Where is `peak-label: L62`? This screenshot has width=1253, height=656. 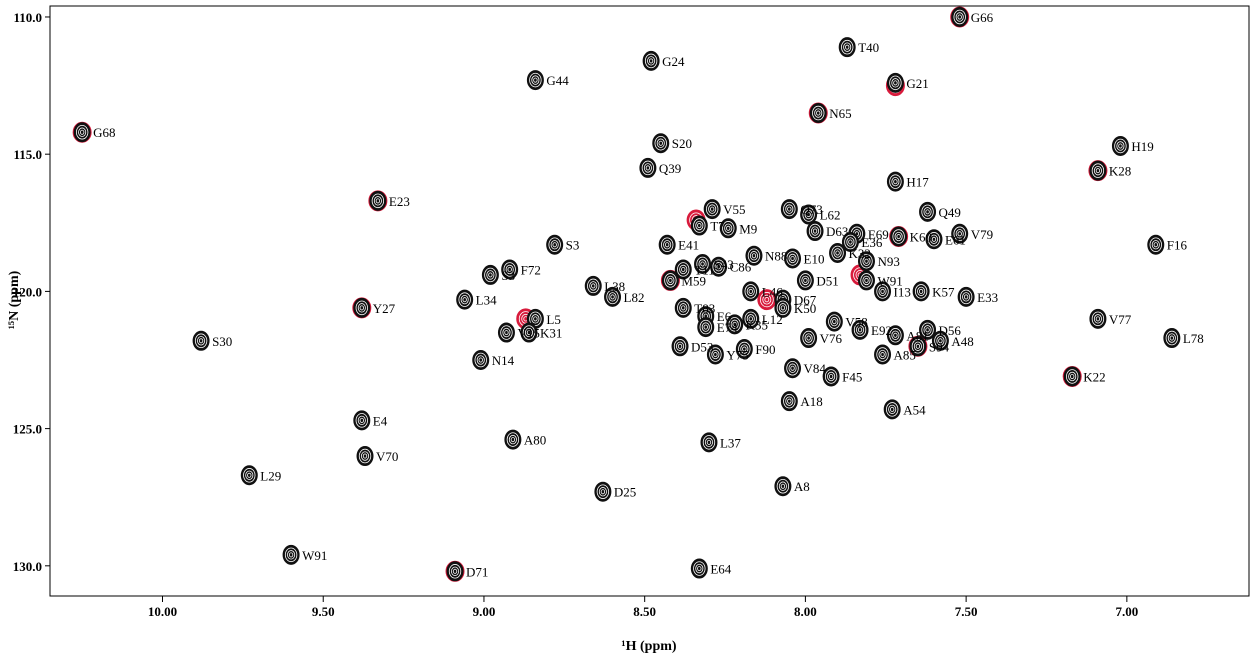
peak-label: L62 is located at coordinates (830, 215).